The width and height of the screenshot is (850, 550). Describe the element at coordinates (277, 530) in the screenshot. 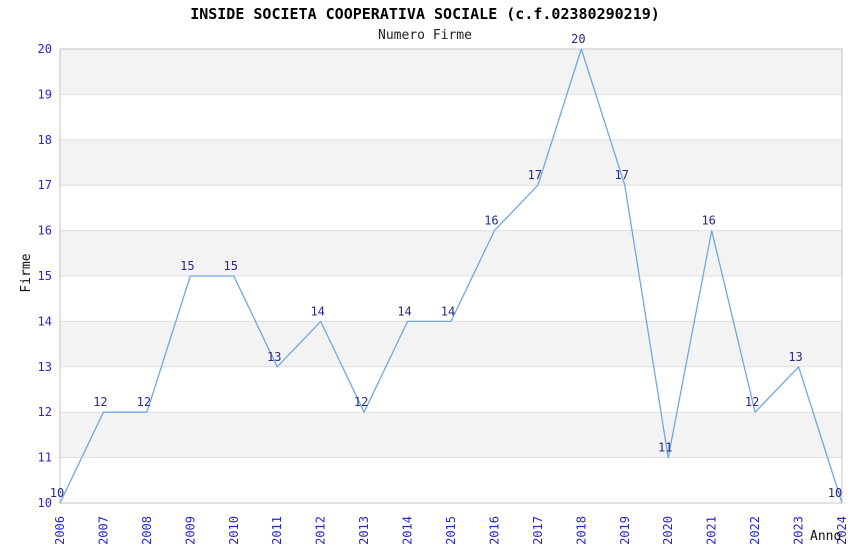

I see `x-tick-label: 2011` at that location.